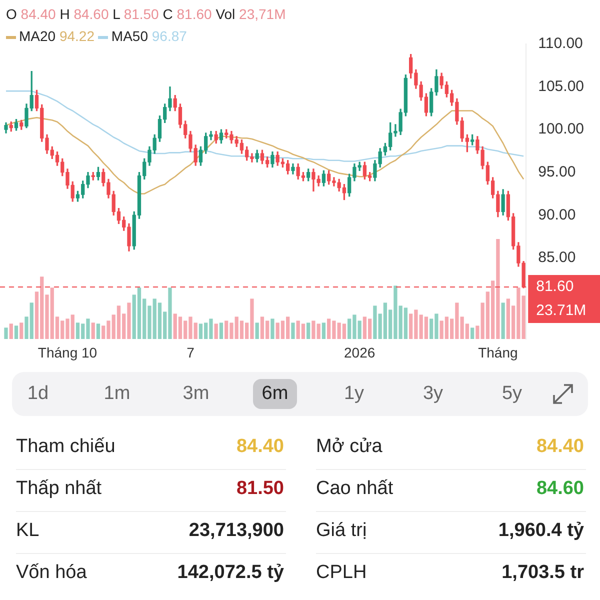  What do you see at coordinates (38, 36) in the screenshot?
I see `legend-label: MA20` at bounding box center [38, 36].